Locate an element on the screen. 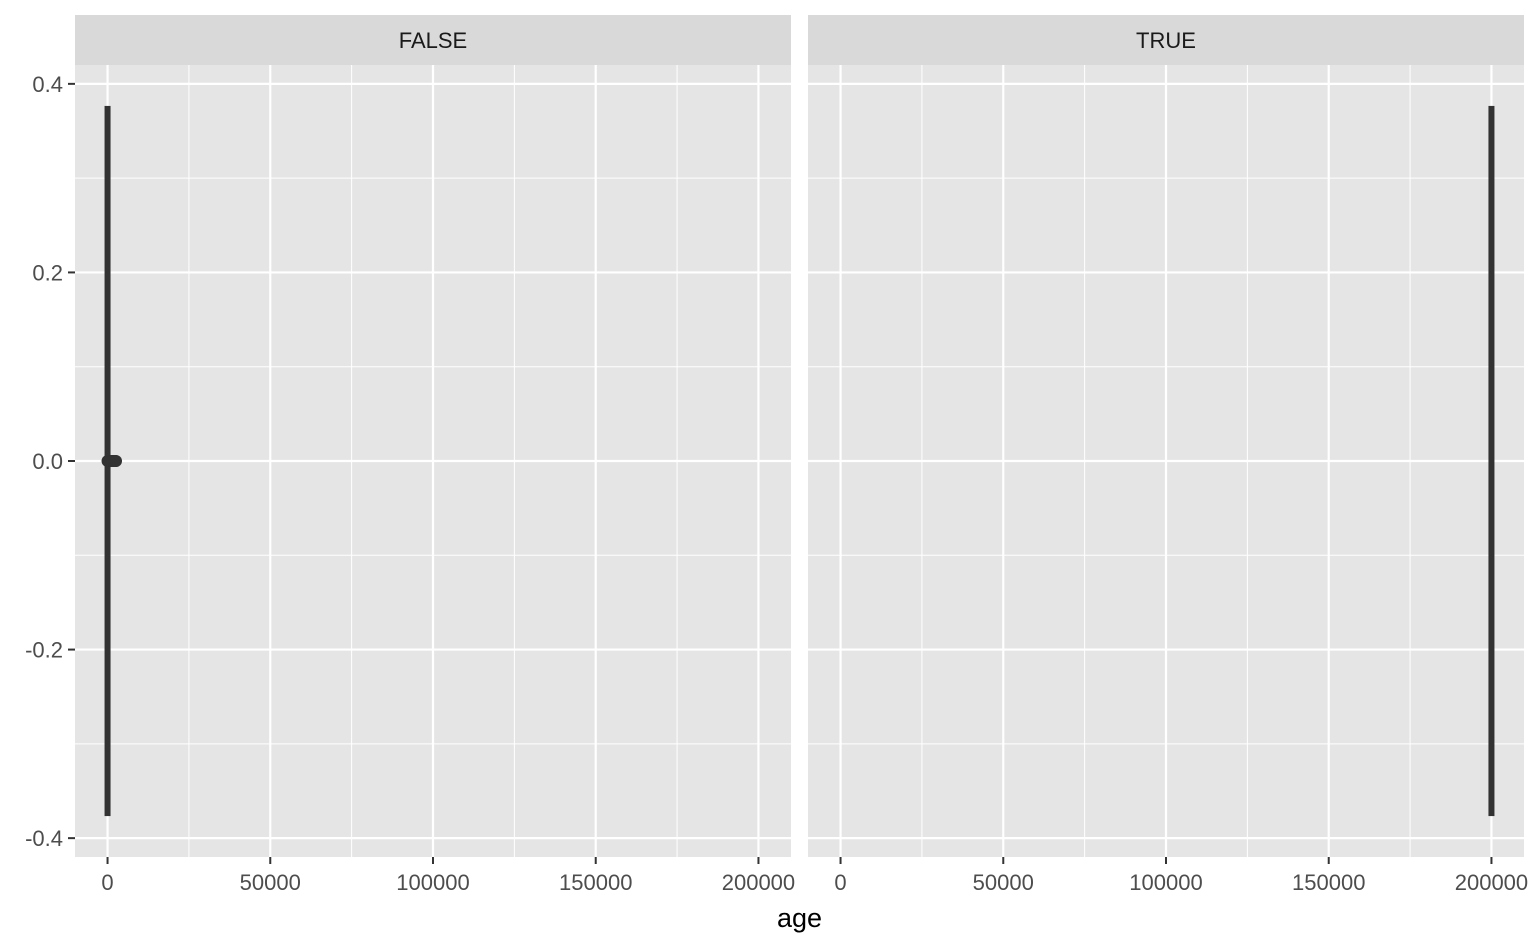 This screenshot has height=951, width=1540. y-tick-label: 0.2 is located at coordinates (47, 272).